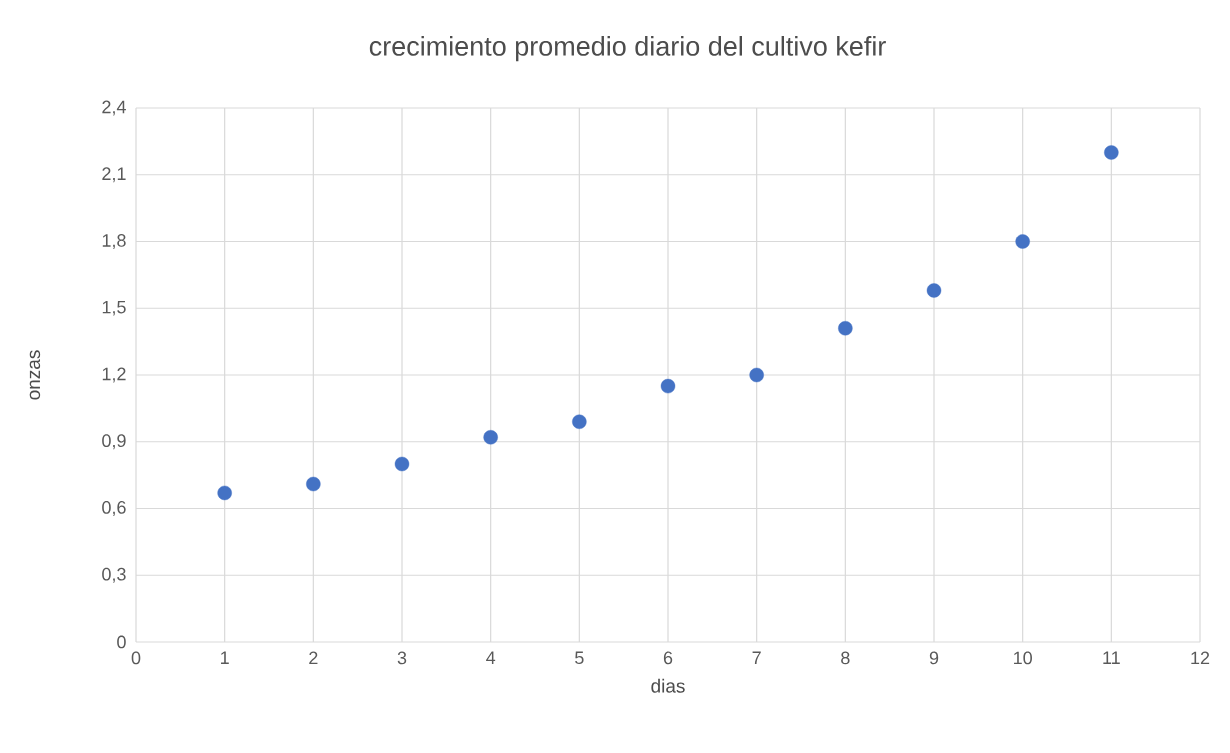  Describe the element at coordinates (114, 241) in the screenshot. I see `y-tick-label: 1,8` at that location.